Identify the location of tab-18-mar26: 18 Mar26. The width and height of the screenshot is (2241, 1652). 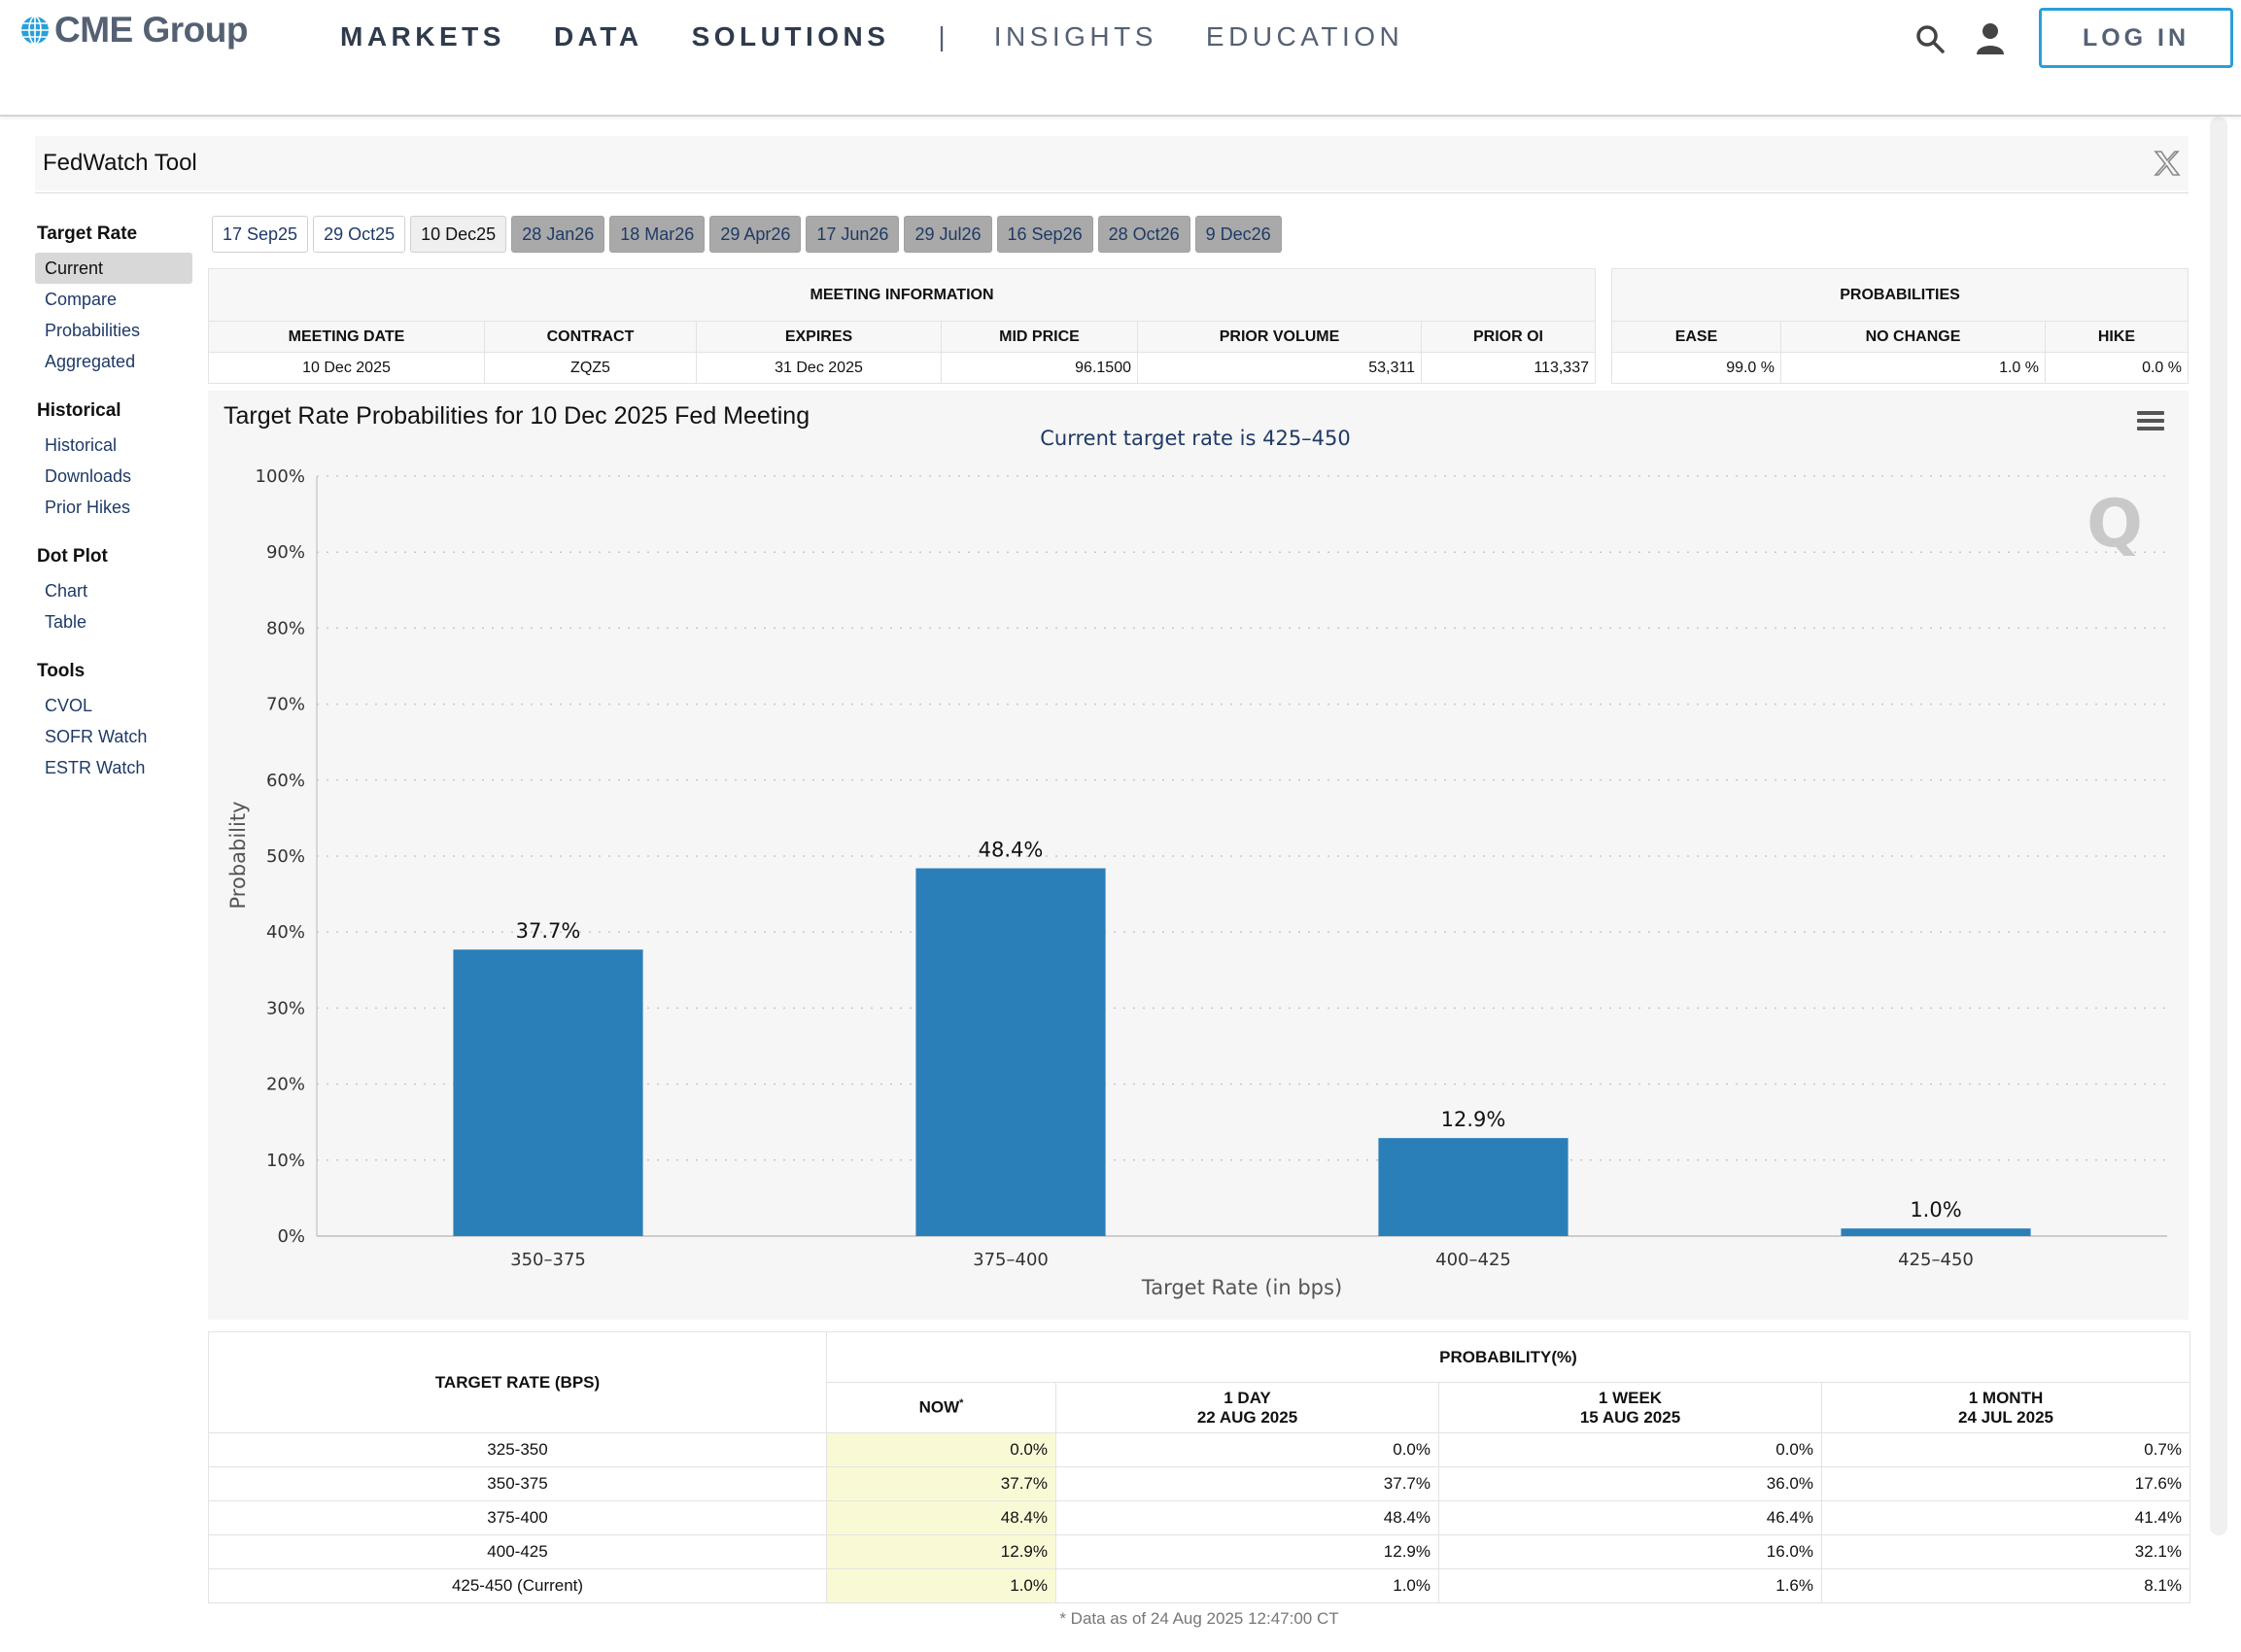
(658, 235).